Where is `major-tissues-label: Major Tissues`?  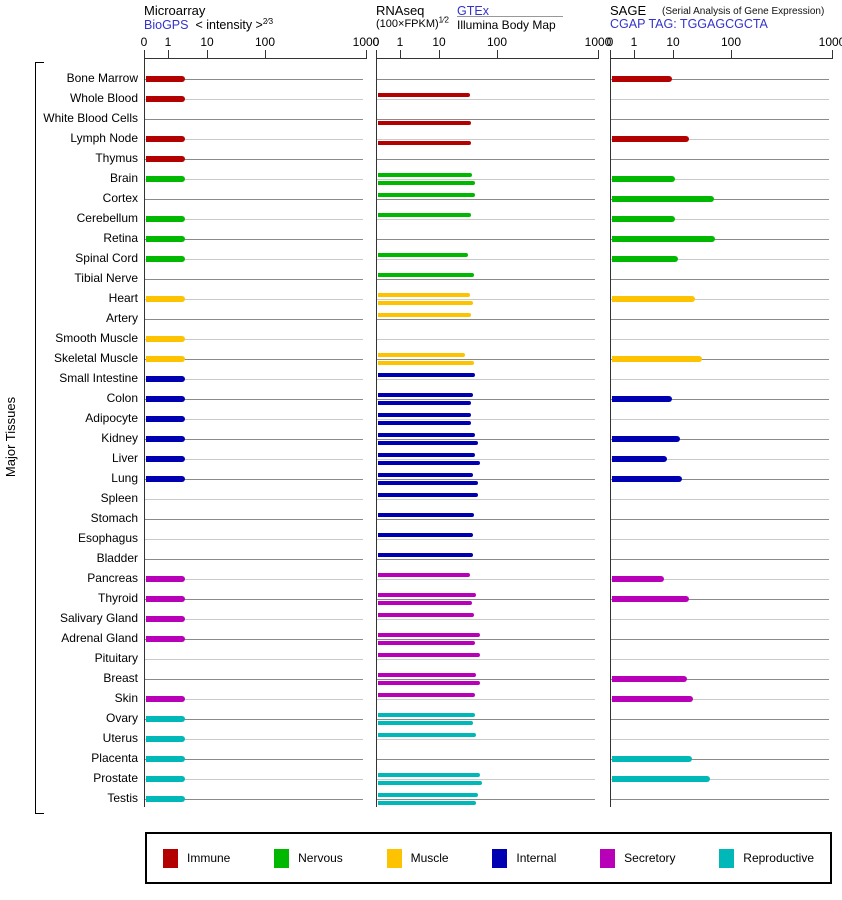 major-tissues-label: Major Tissues is located at coordinates (10, 437).